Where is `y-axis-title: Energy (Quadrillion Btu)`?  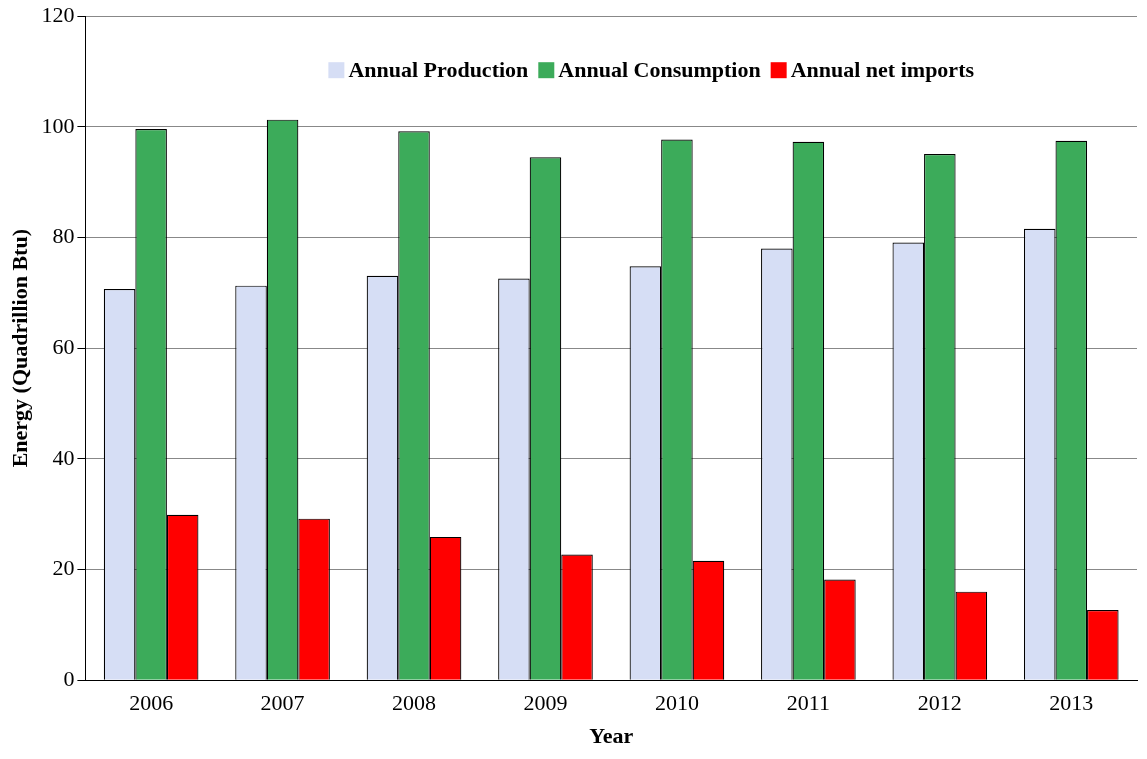
y-axis-title: Energy (Quadrillion Btu) is located at coordinates (19, 348).